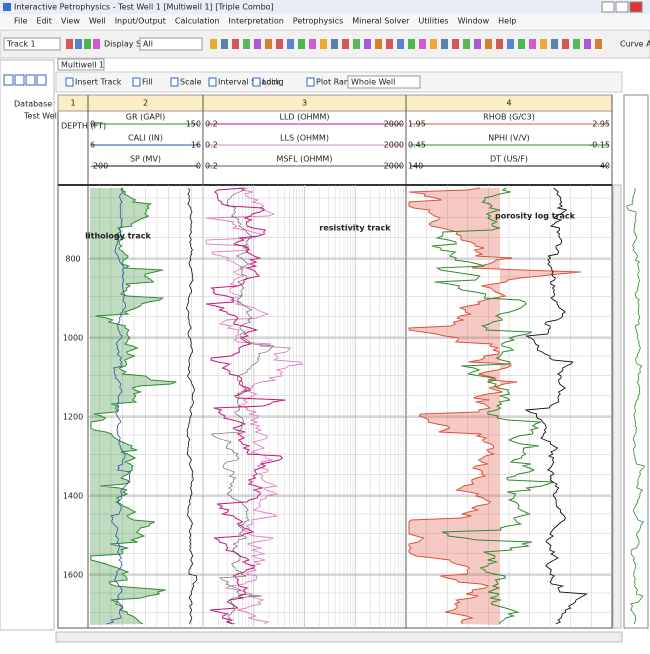 This screenshot has height=654, width=650. Describe the element at coordinates (32, 44) in the screenshot. I see `track-select` at that location.